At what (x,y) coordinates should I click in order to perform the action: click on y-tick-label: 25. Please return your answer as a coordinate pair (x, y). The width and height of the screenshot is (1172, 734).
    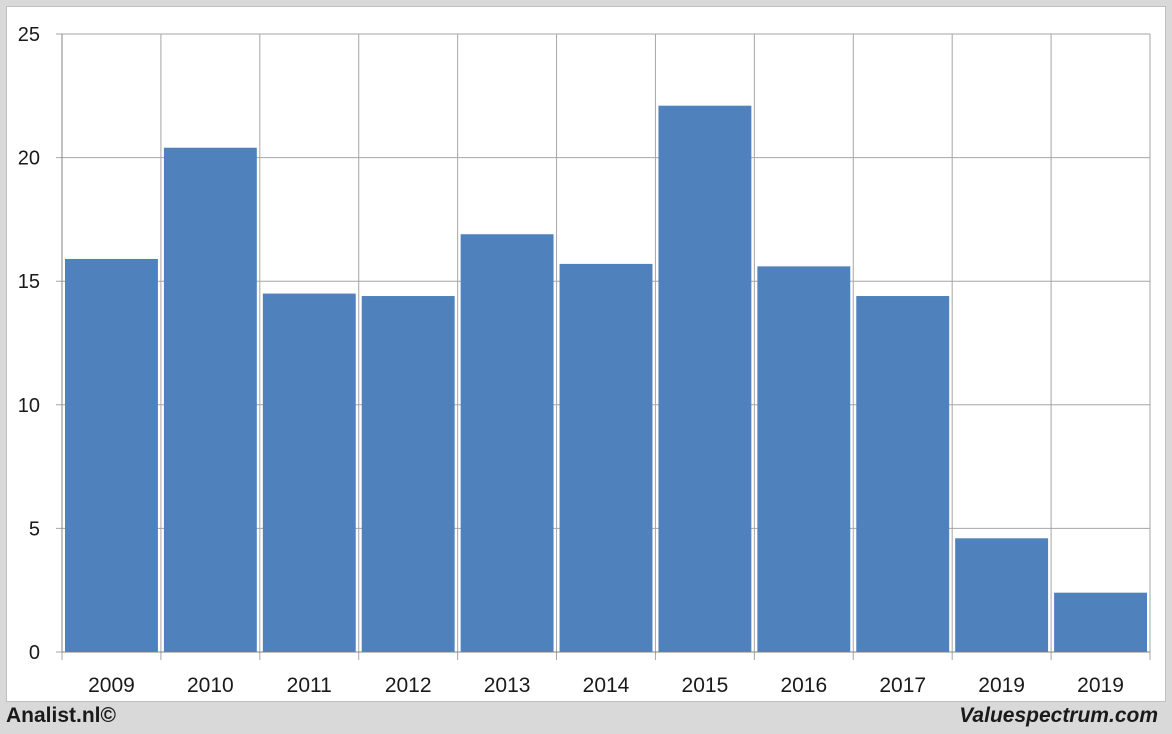
    Looking at the image, I should click on (29, 35).